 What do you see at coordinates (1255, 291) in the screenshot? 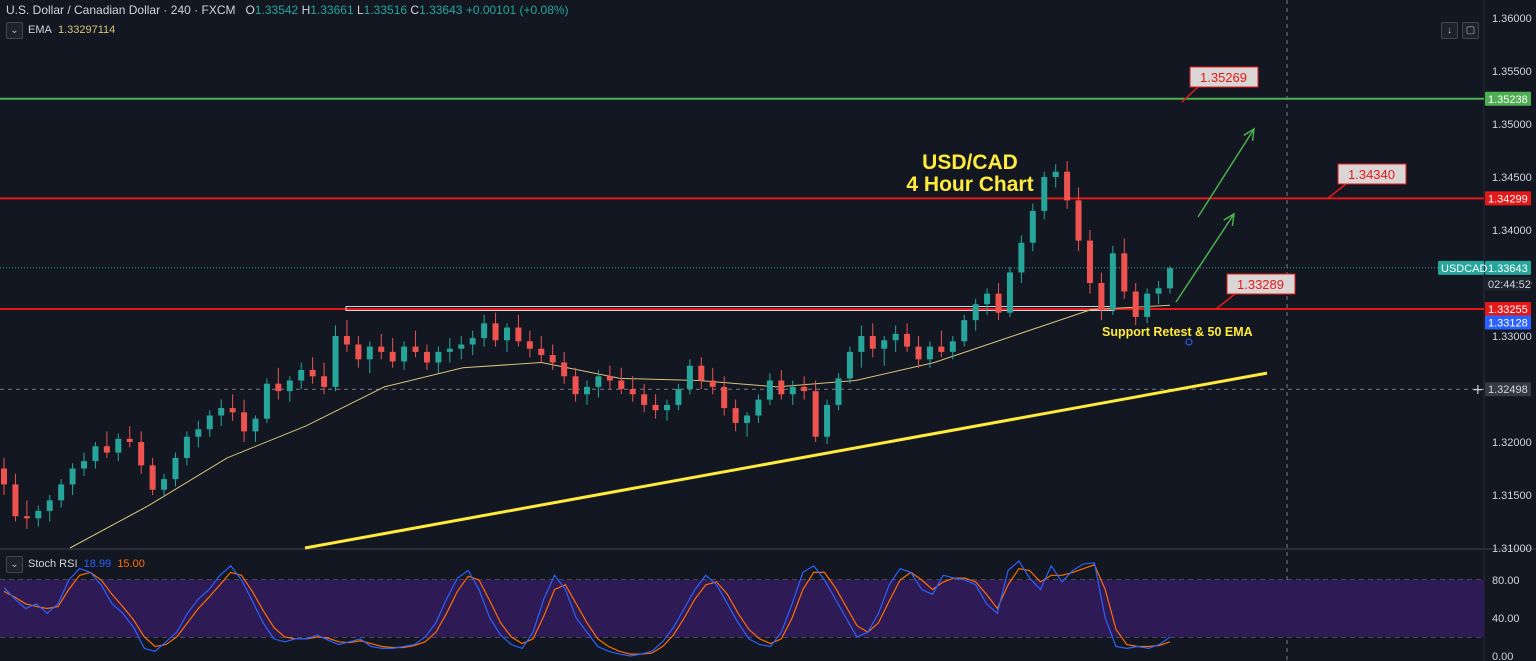
I see `price-callout: 1.33289` at bounding box center [1255, 291].